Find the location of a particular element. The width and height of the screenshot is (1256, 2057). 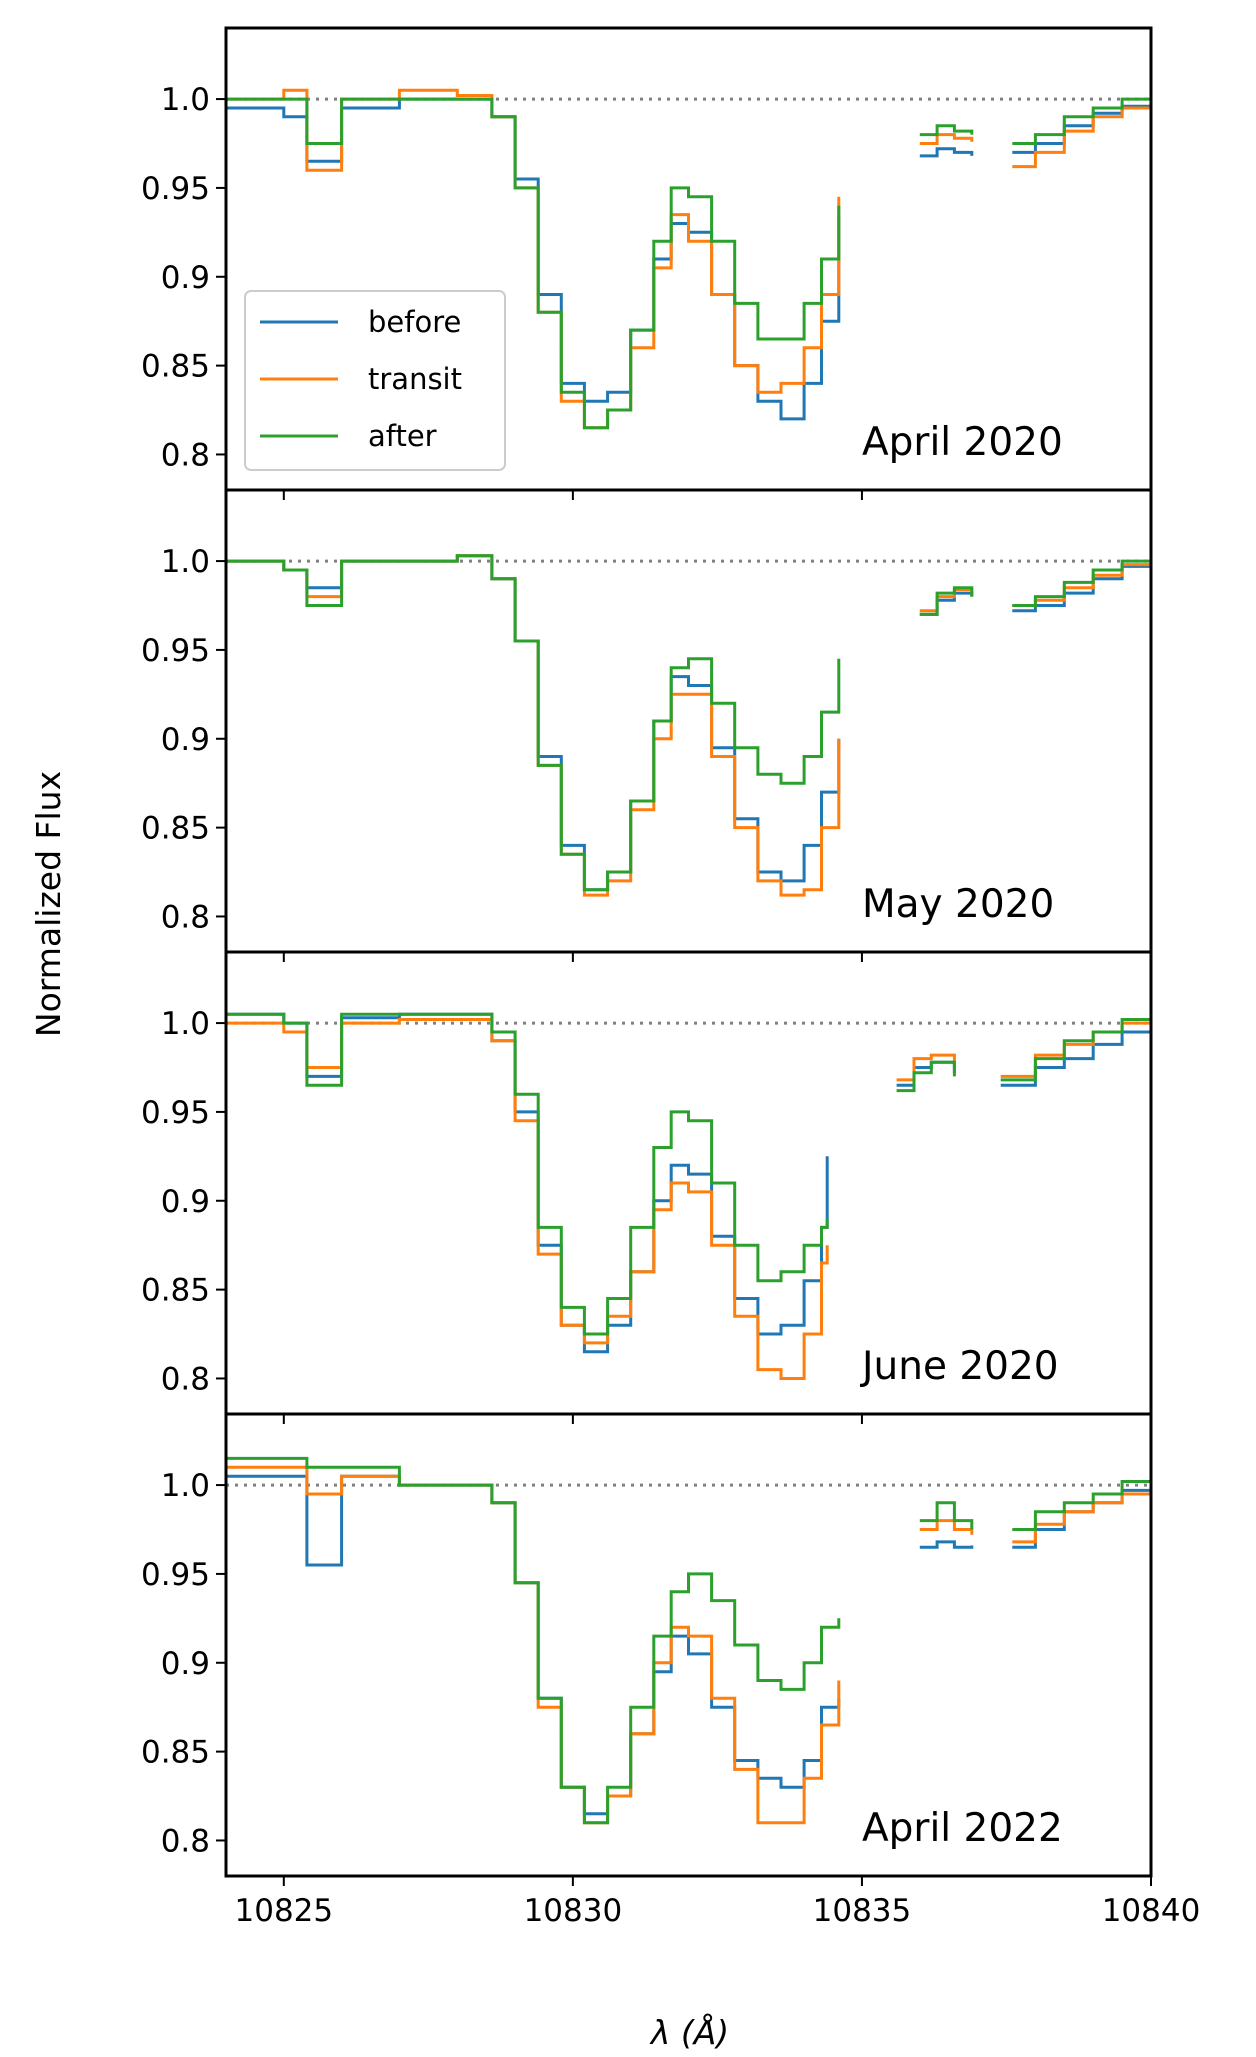

panel-label: April 2022 is located at coordinates (962, 1828).